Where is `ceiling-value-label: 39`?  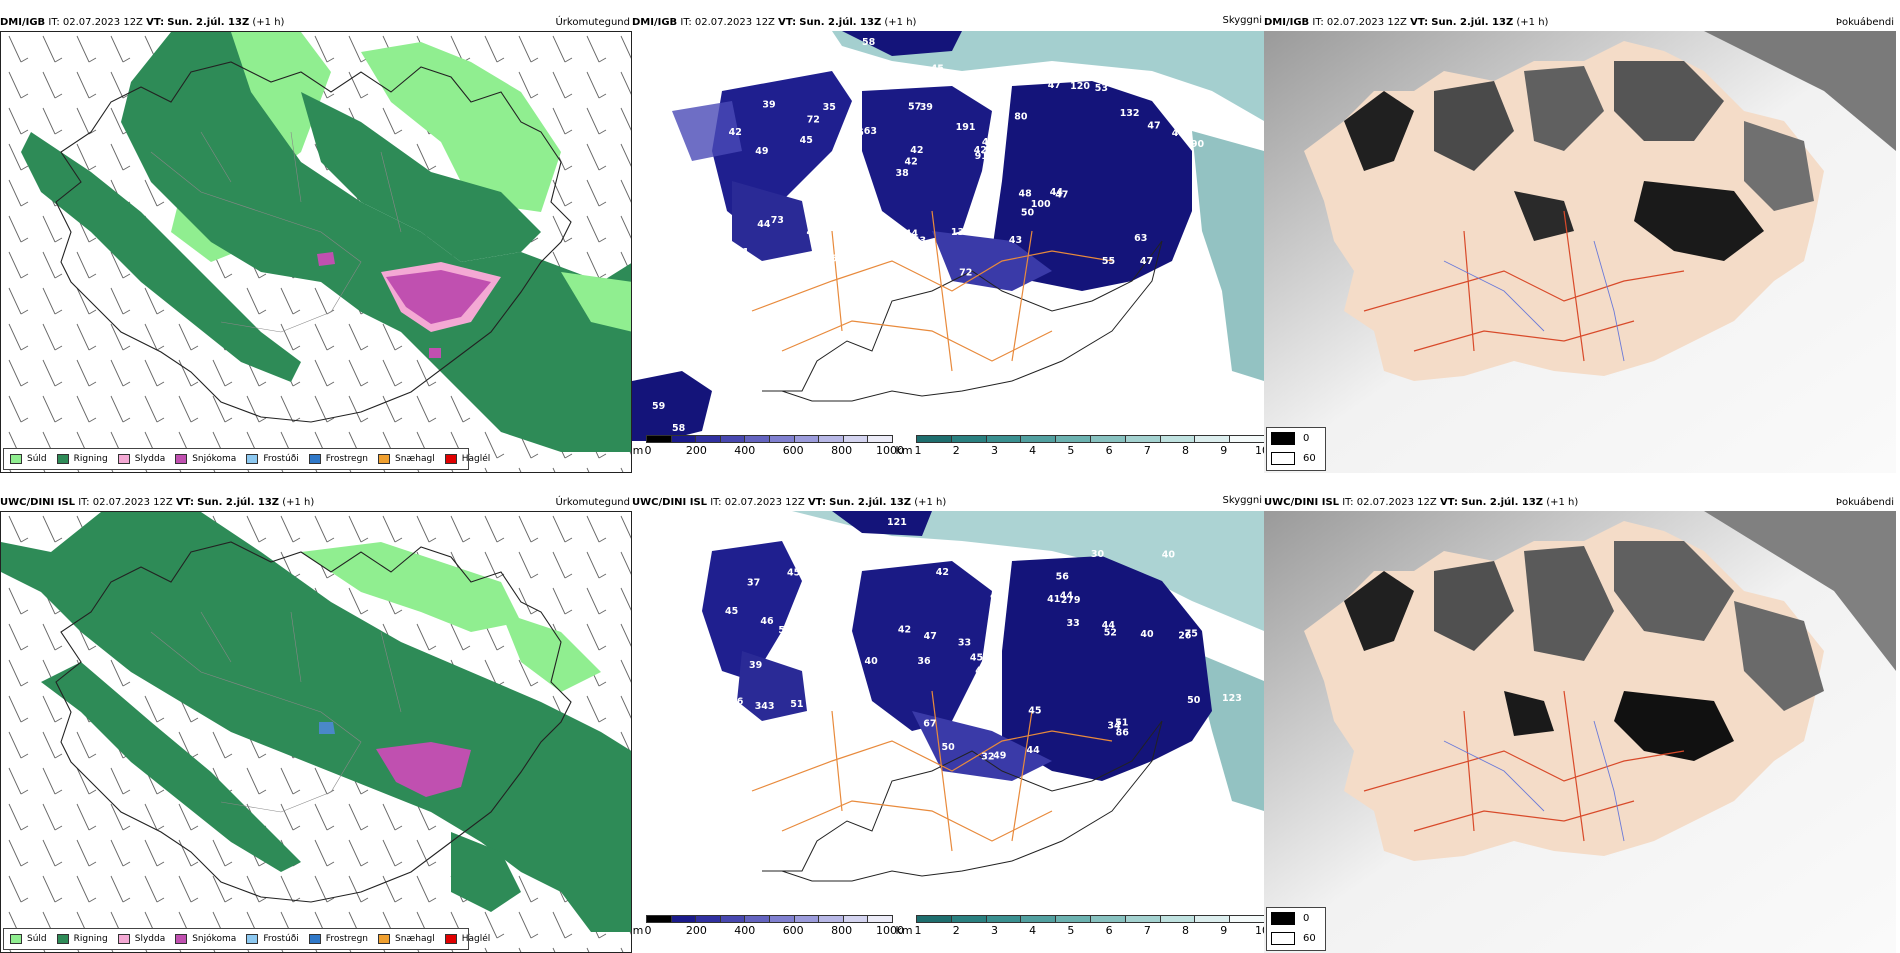
ceiling-value-label: 39 is located at coordinates (755, 665).